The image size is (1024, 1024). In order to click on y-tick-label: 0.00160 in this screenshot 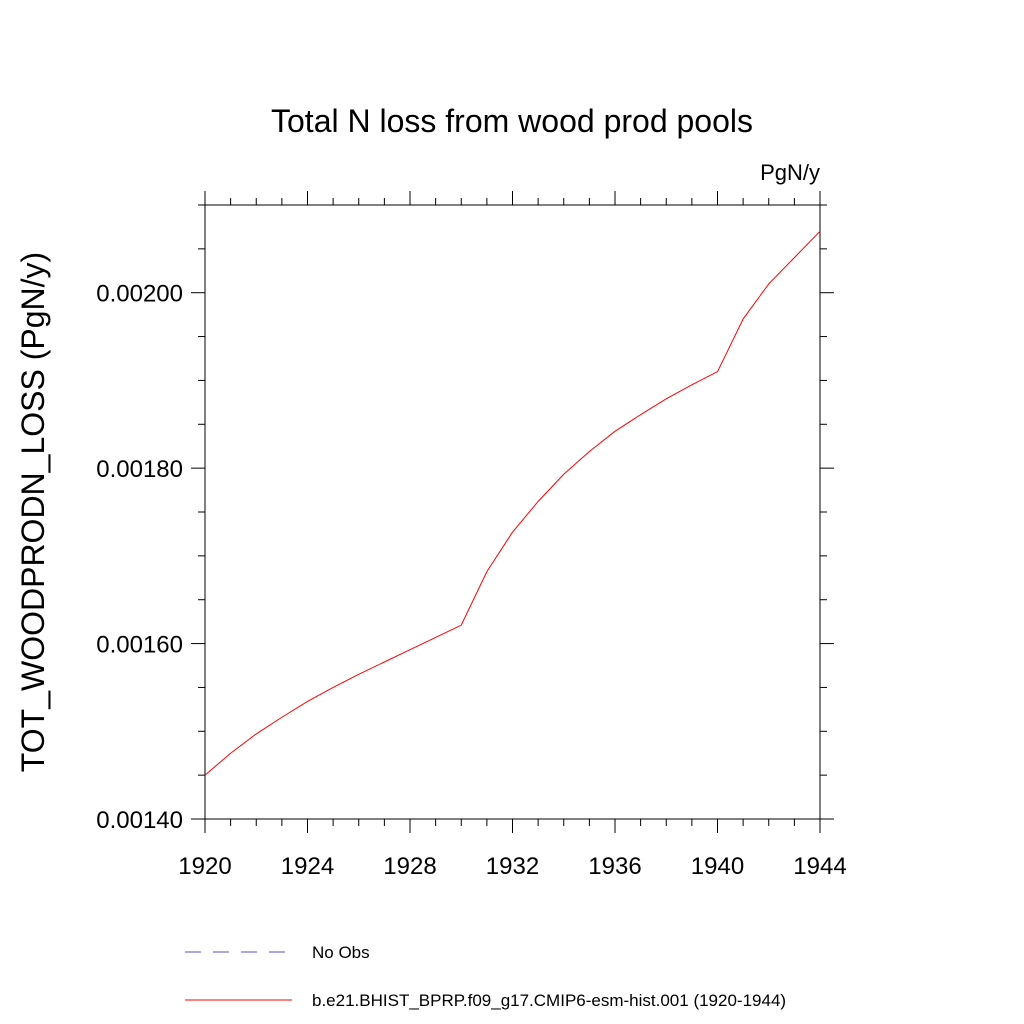, I will do `click(139, 645)`.